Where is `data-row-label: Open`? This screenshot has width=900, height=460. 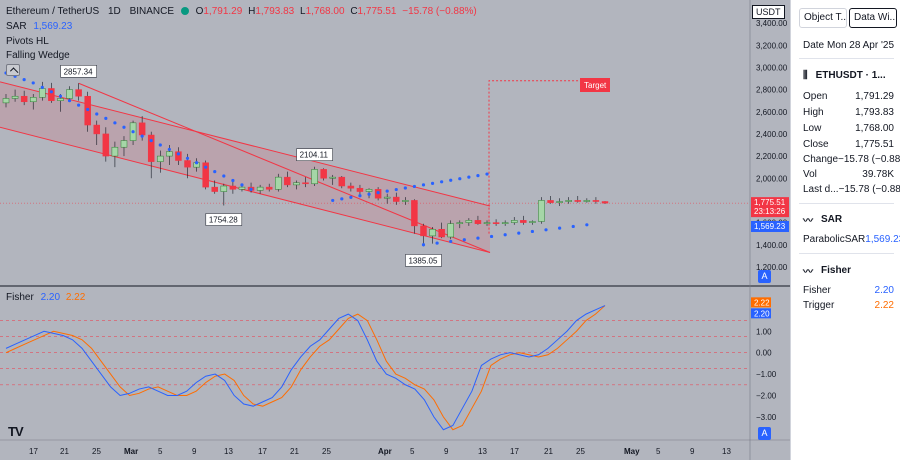
data-row-label: Open is located at coordinates (815, 96).